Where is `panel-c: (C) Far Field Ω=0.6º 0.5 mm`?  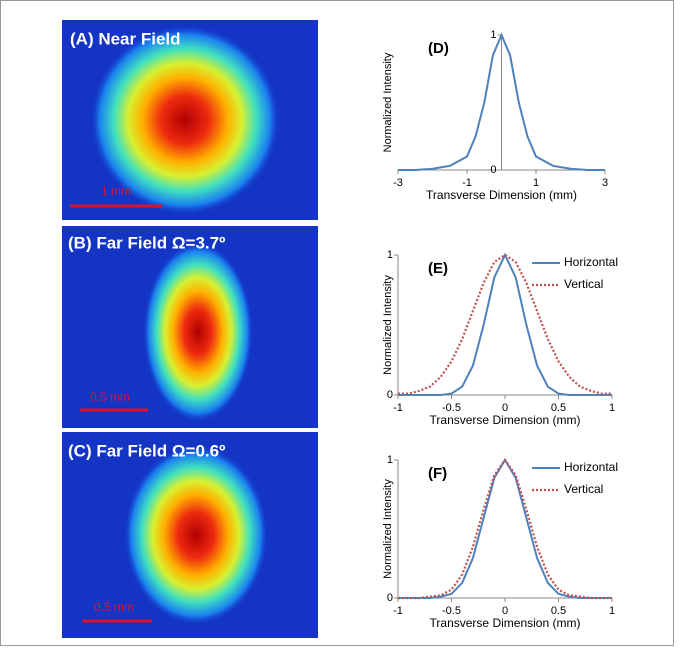 panel-c: (C) Far Field Ω=0.6º 0.5 mm is located at coordinates (190, 535).